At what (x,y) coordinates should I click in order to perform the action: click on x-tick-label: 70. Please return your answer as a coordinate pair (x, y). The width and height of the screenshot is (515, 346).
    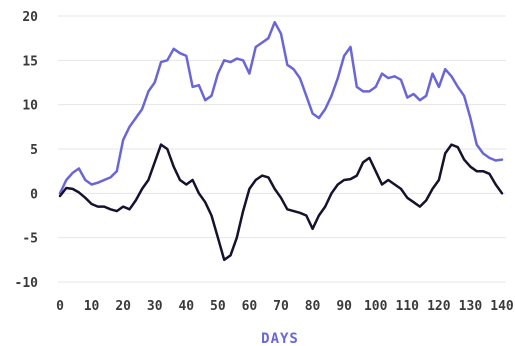
    Looking at the image, I should click on (281, 306).